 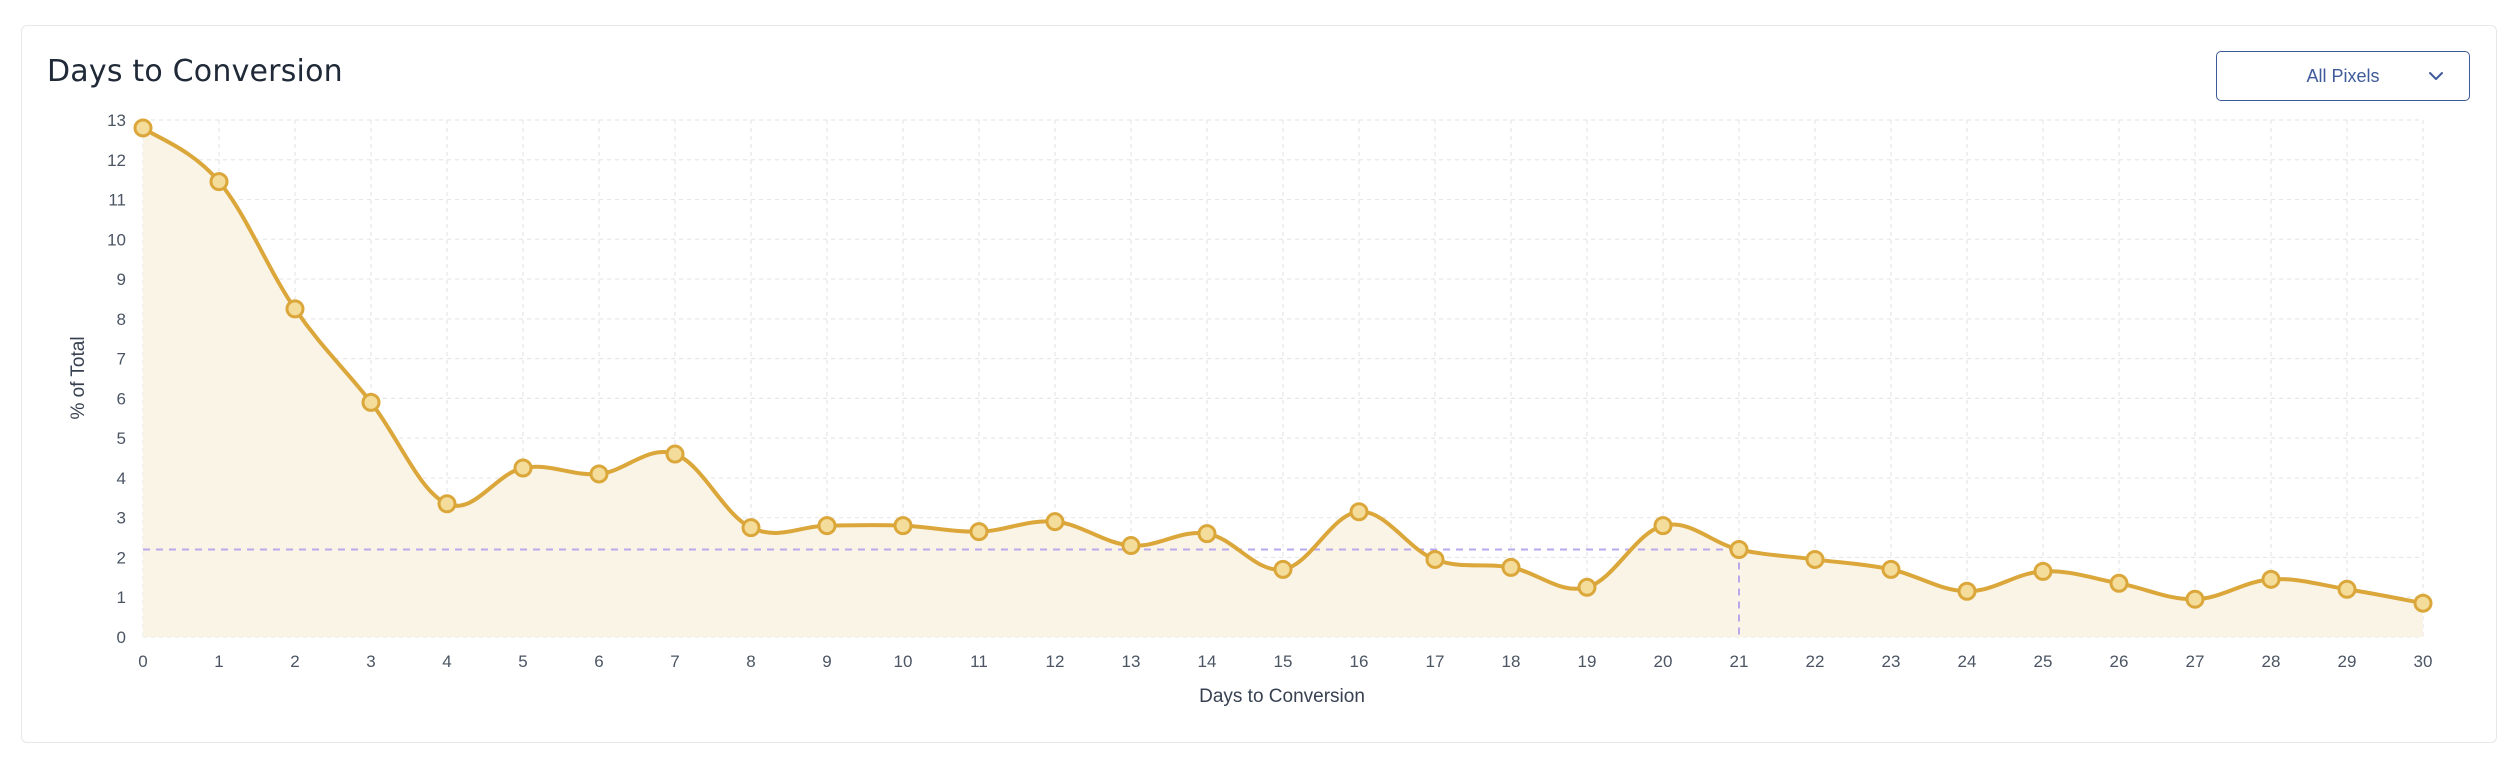 I want to click on chevron-down-icon, so click(x=2436, y=76).